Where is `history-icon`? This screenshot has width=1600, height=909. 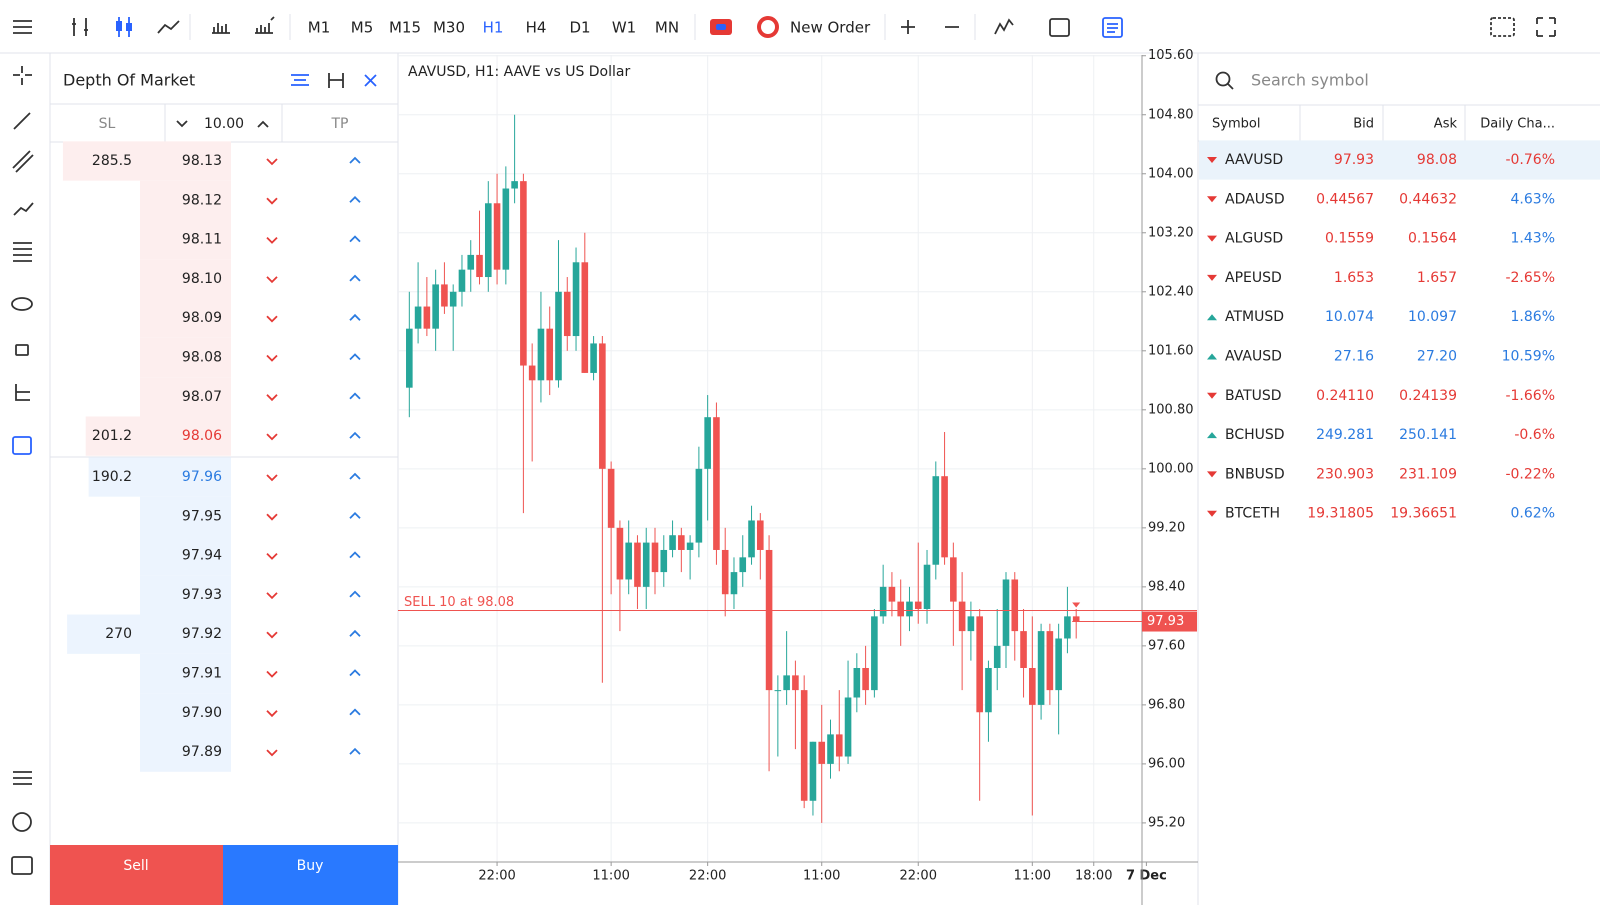 history-icon is located at coordinates (22, 822).